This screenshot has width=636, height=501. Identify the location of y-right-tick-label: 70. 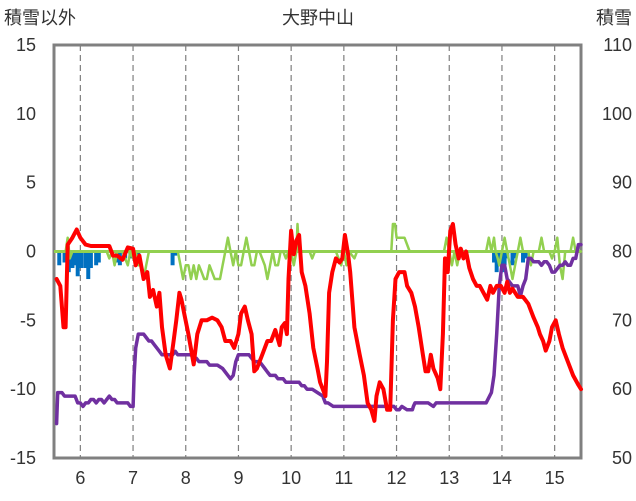
(622, 320).